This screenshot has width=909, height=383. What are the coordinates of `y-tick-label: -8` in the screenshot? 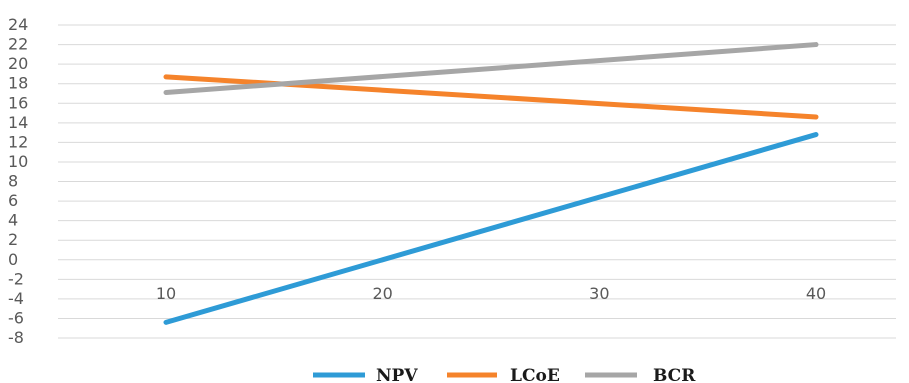 It's located at (16, 337).